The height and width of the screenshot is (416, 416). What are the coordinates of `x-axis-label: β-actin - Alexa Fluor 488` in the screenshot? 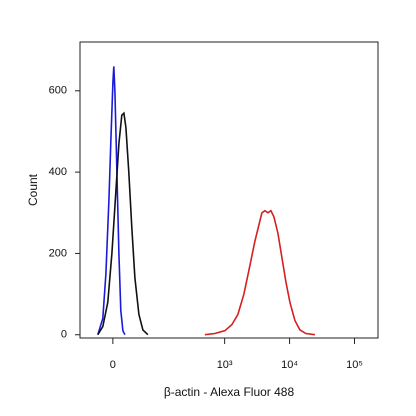 It's located at (229, 392).